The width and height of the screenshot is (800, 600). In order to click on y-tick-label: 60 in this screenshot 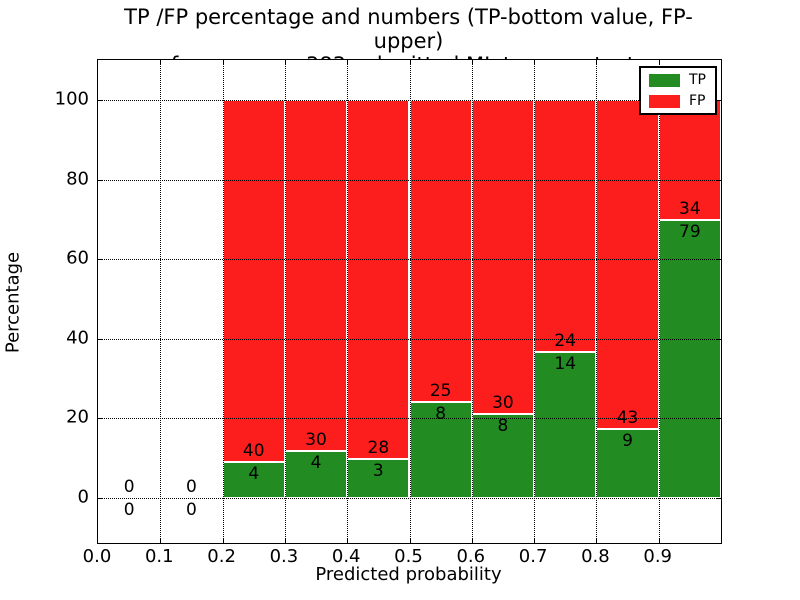, I will do `click(77, 258)`.